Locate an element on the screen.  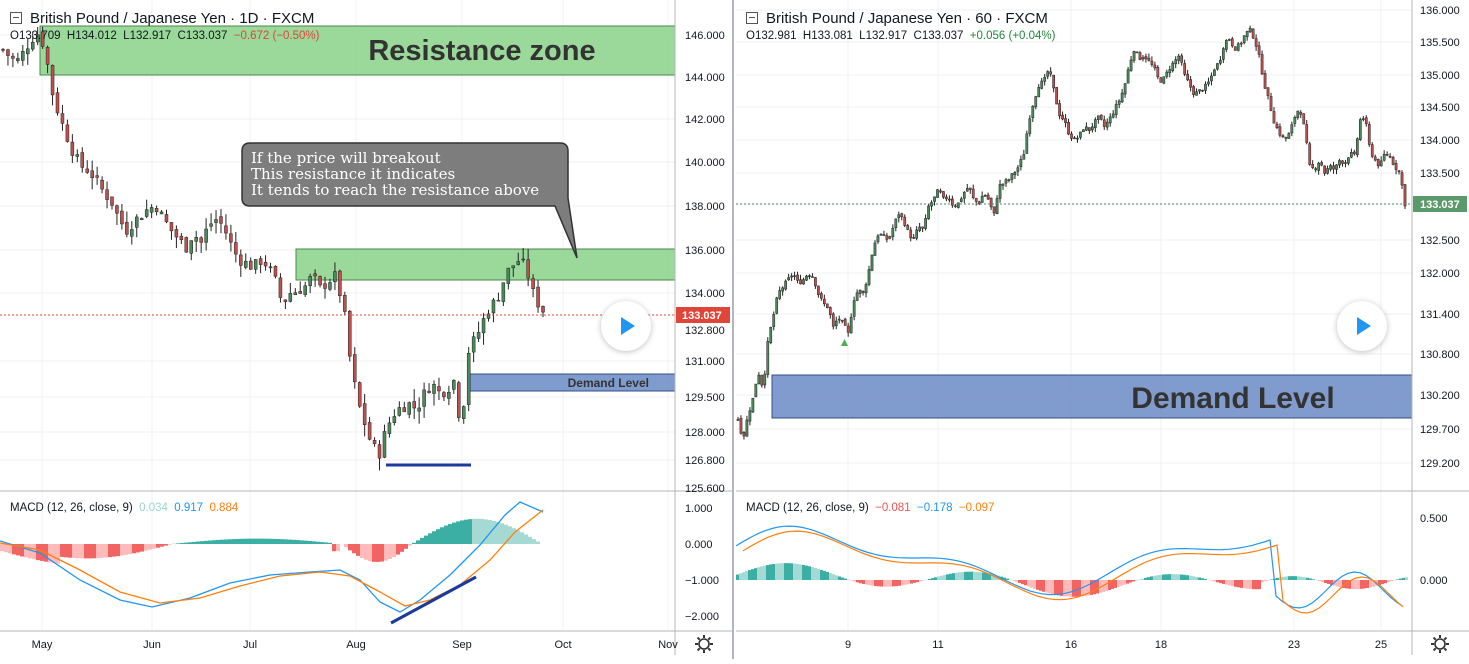
daily-x-tick-label: Sep is located at coordinates (462, 645).